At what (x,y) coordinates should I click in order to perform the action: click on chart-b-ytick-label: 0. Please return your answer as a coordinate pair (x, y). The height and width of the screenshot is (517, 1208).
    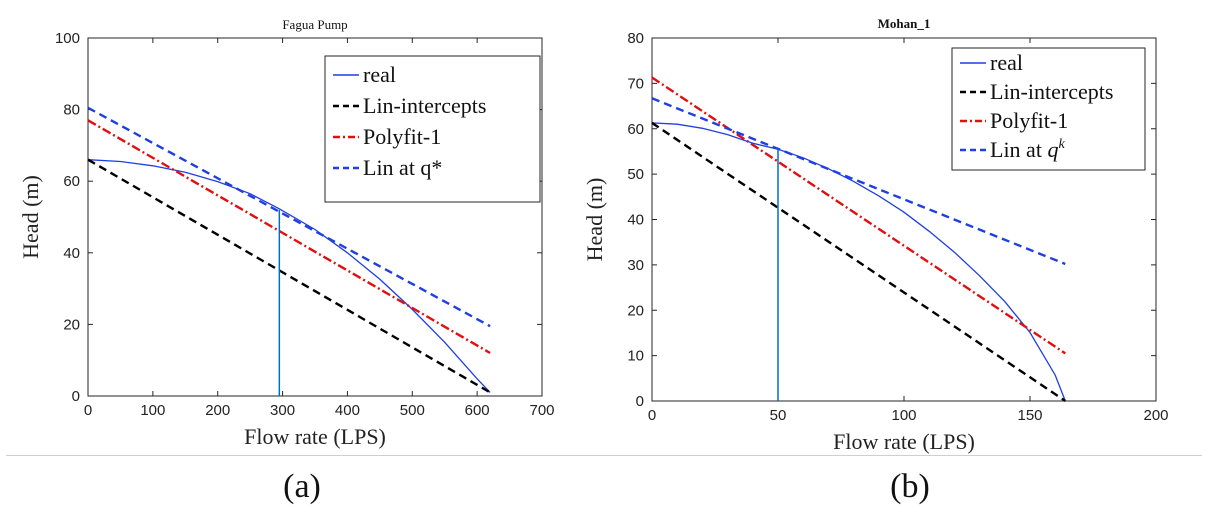
    Looking at the image, I should click on (640, 401).